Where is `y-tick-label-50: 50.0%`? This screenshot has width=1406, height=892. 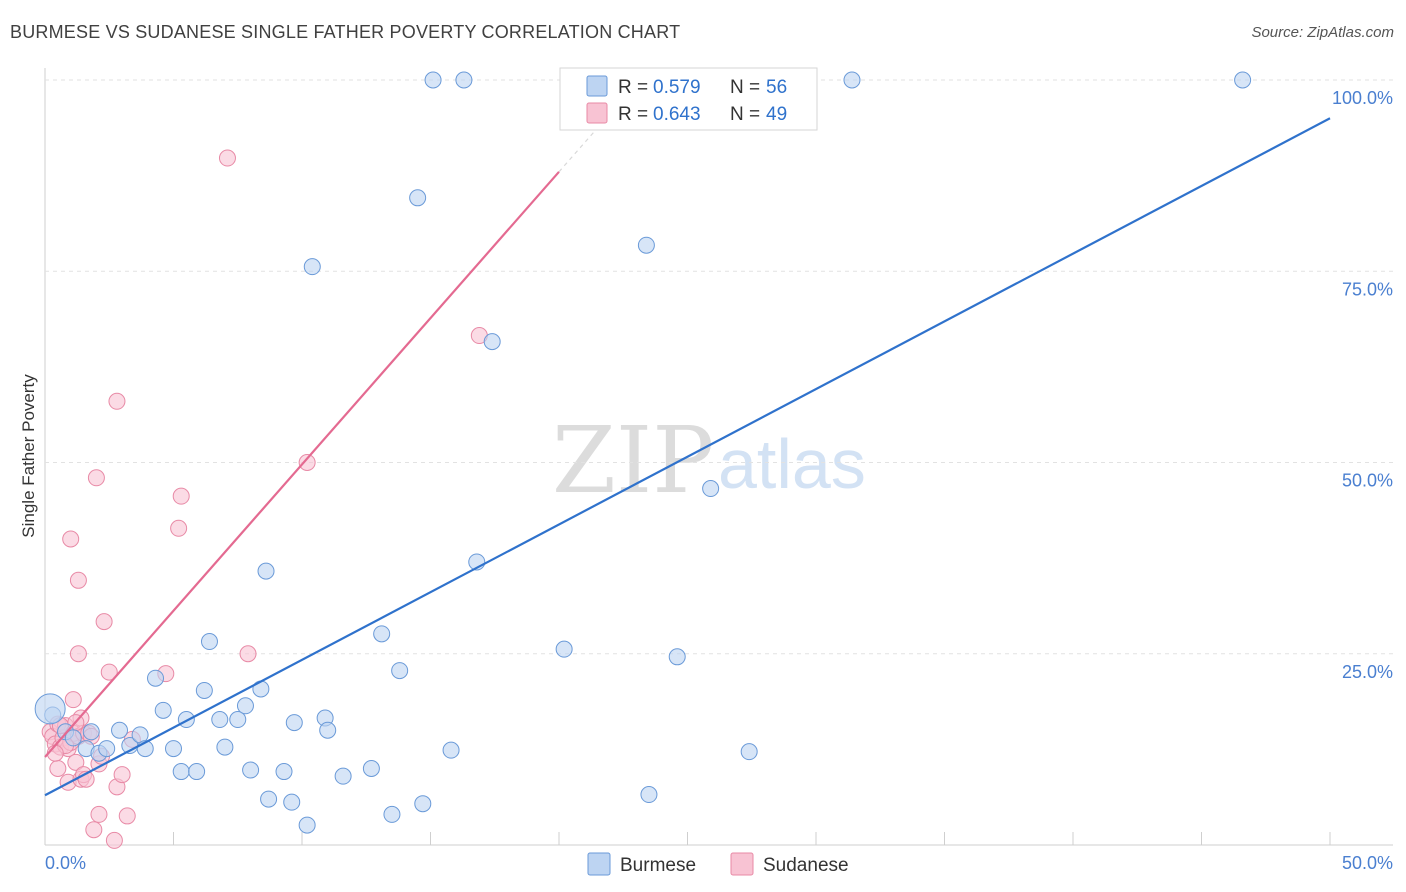 y-tick-label-50: 50.0% is located at coordinates (1367, 481).